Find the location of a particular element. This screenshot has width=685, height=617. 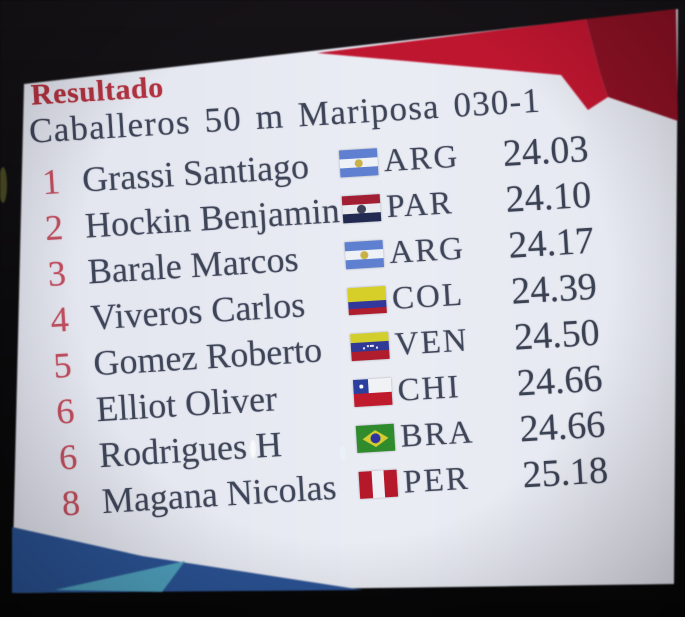

country-code: PAR is located at coordinates (420, 204).